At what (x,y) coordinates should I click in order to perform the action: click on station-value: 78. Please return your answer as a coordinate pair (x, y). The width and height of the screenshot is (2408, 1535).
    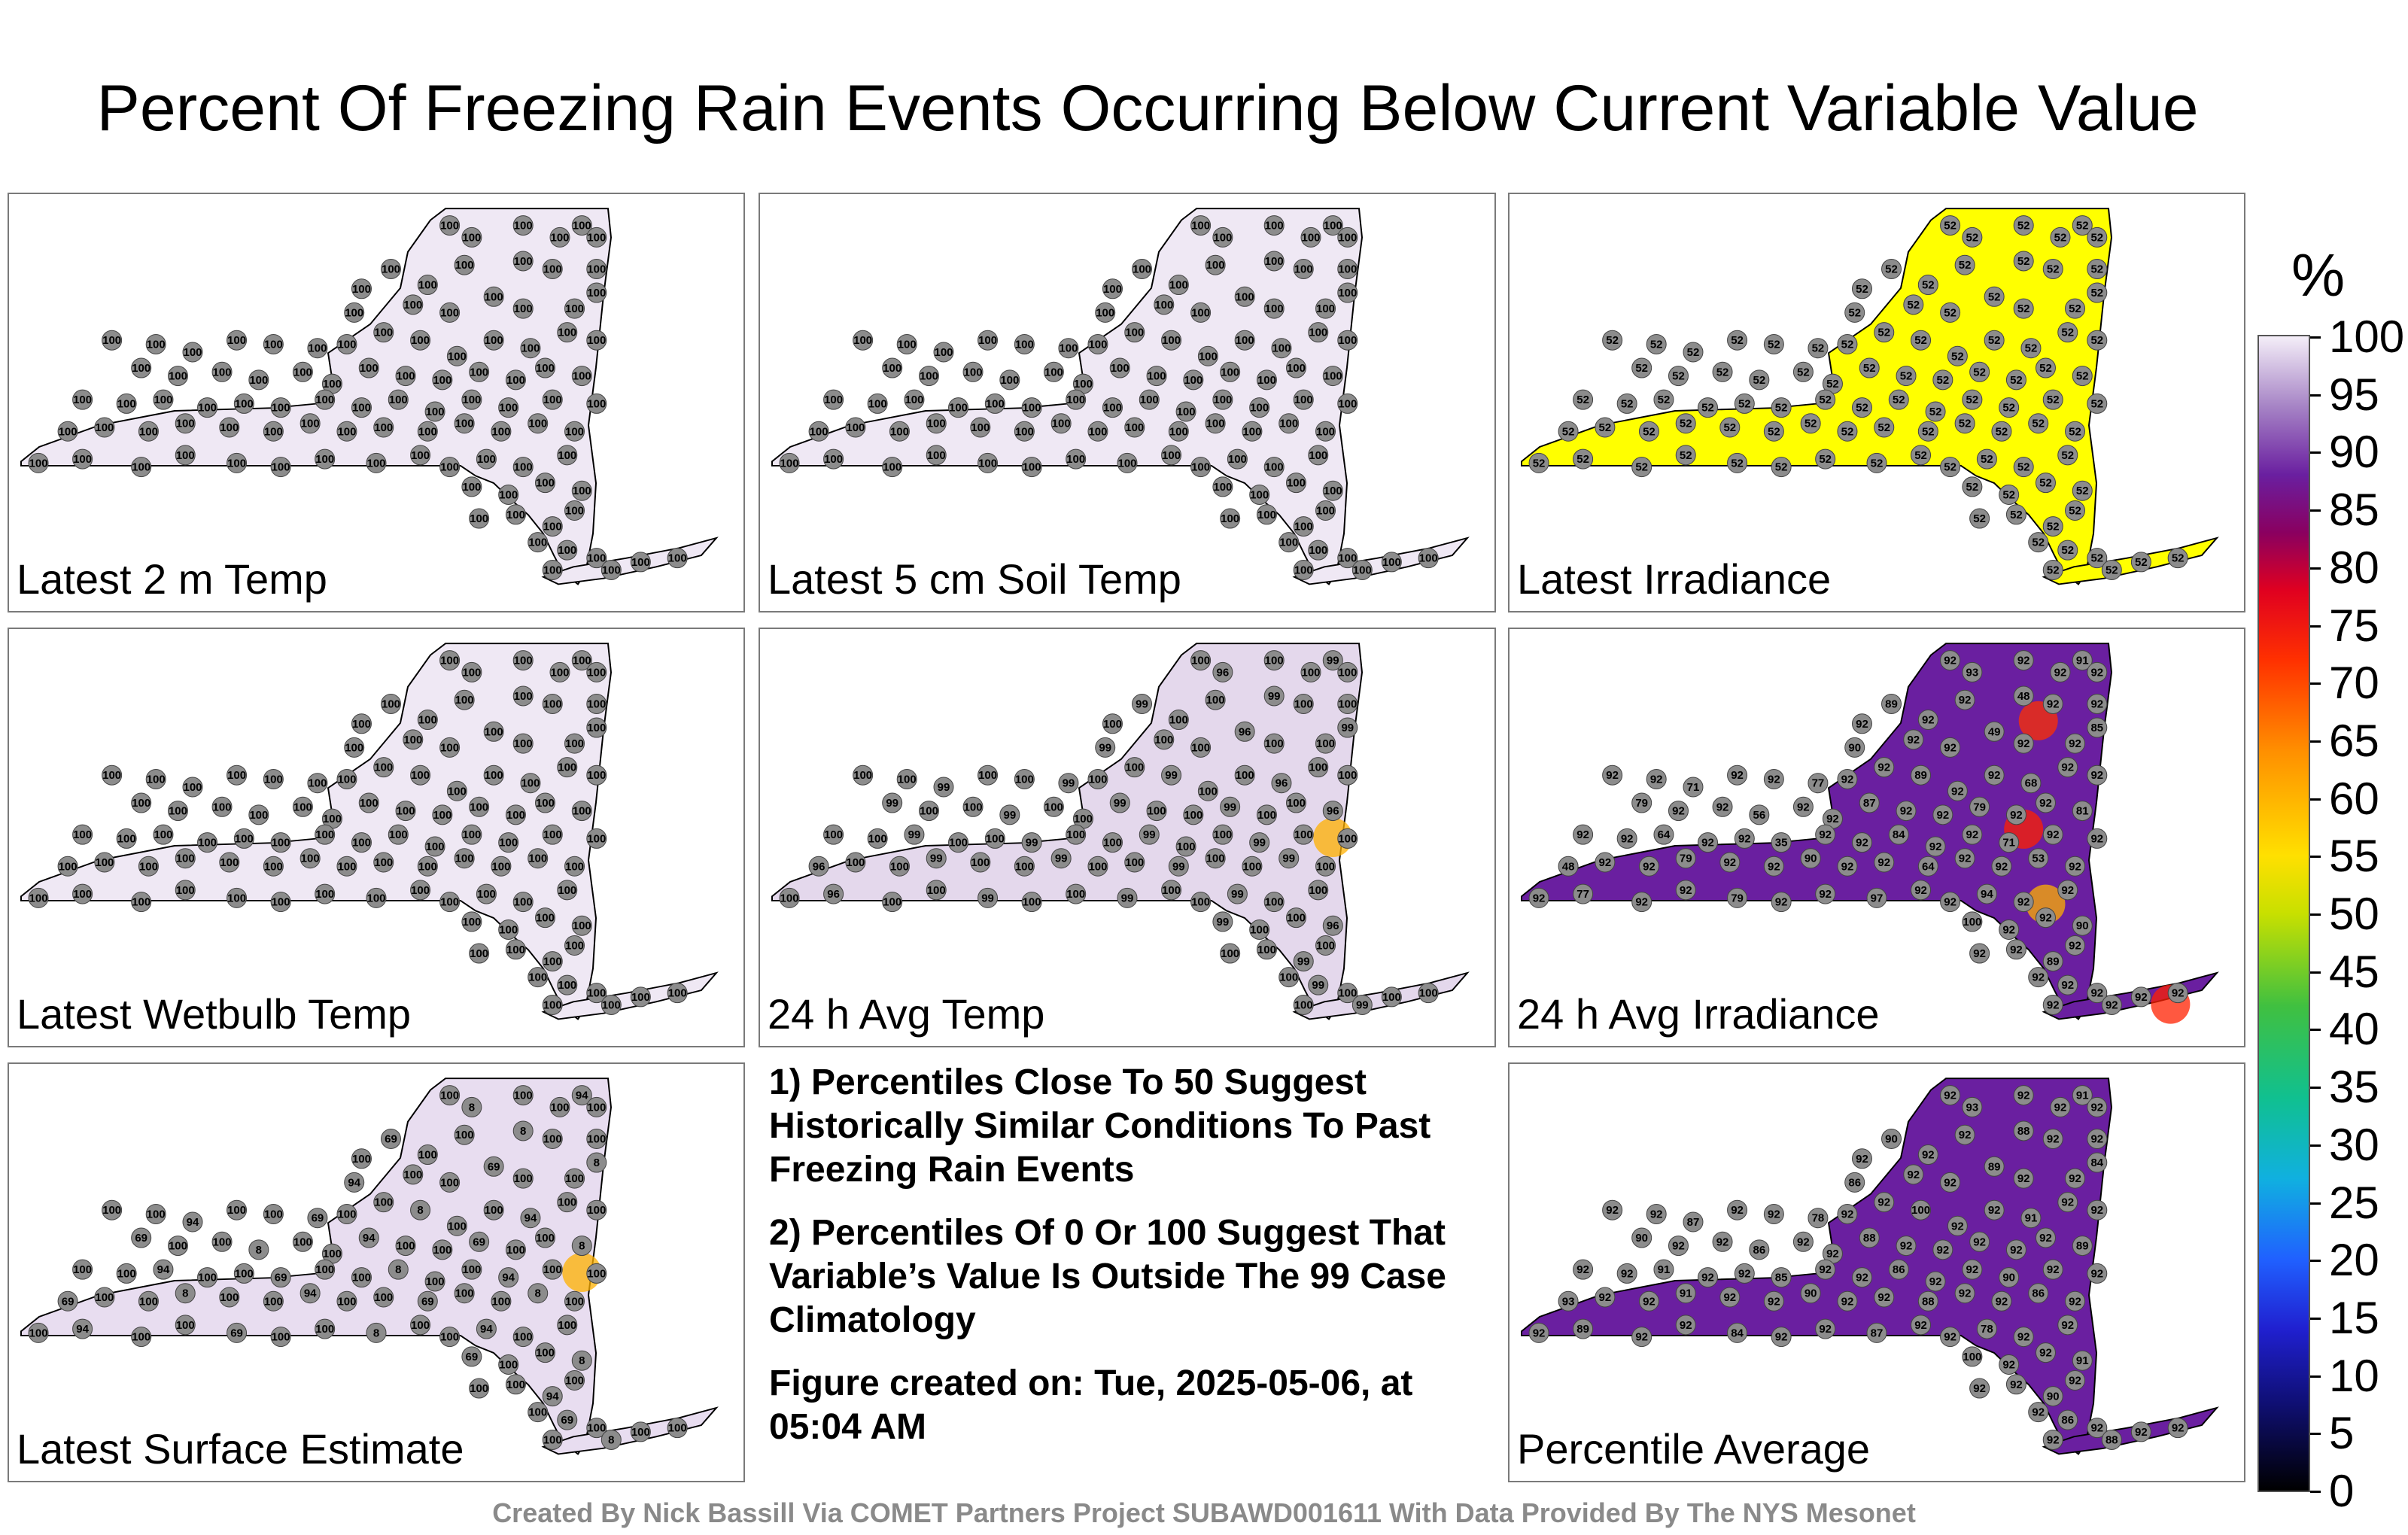
    Looking at the image, I should click on (1987, 1329).